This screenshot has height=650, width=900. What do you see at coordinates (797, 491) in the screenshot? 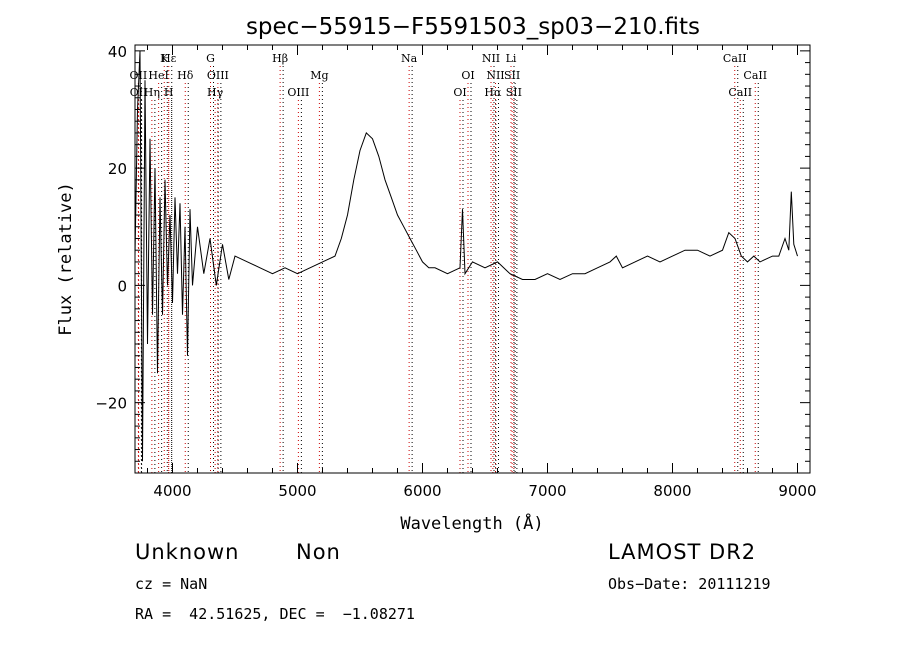
I see `x-tick-label: 9000` at bounding box center [797, 491].